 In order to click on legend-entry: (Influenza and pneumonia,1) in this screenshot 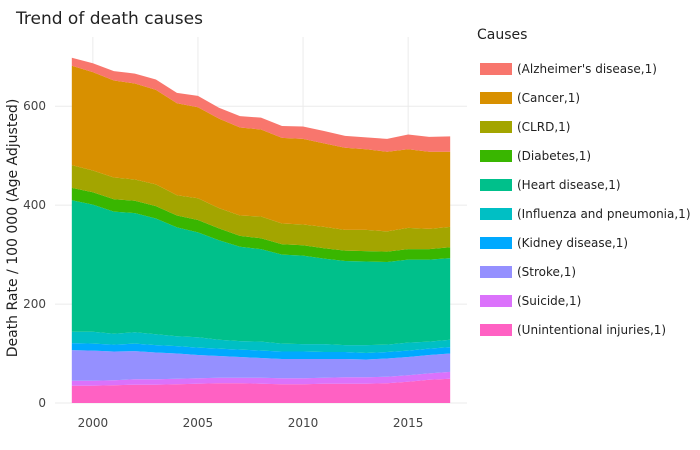, I will do `click(604, 214)`.